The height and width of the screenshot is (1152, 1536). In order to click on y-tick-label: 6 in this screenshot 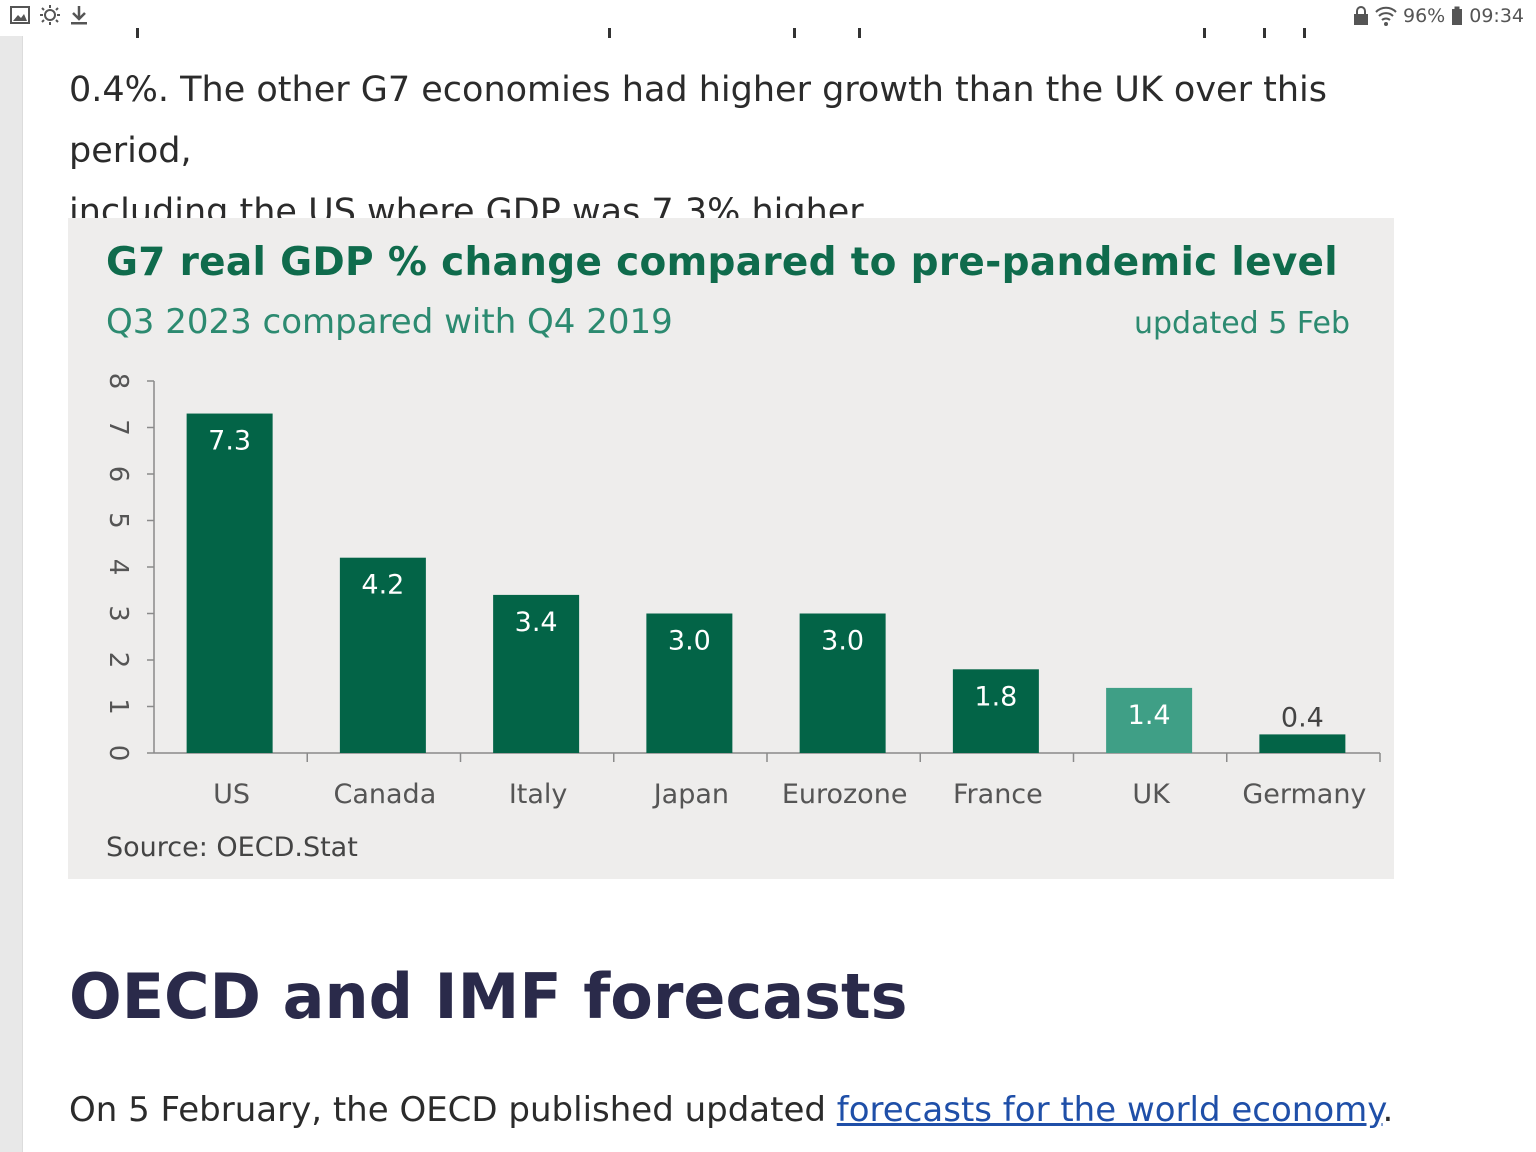, I will do `click(118, 474)`.